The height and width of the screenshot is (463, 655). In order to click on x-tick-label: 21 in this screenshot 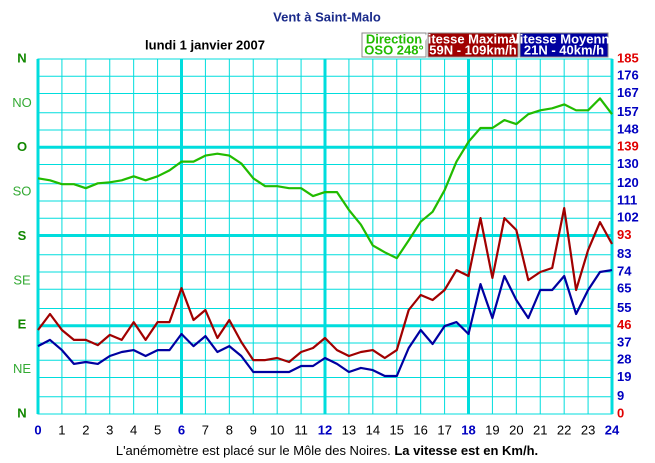, I will do `click(540, 429)`.